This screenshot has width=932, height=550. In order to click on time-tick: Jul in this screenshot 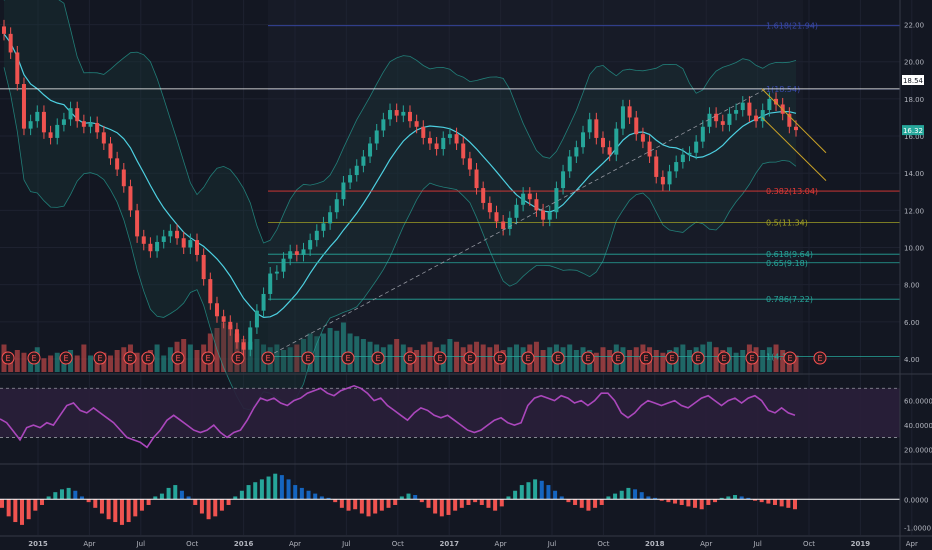, I will do `click(552, 544)`.